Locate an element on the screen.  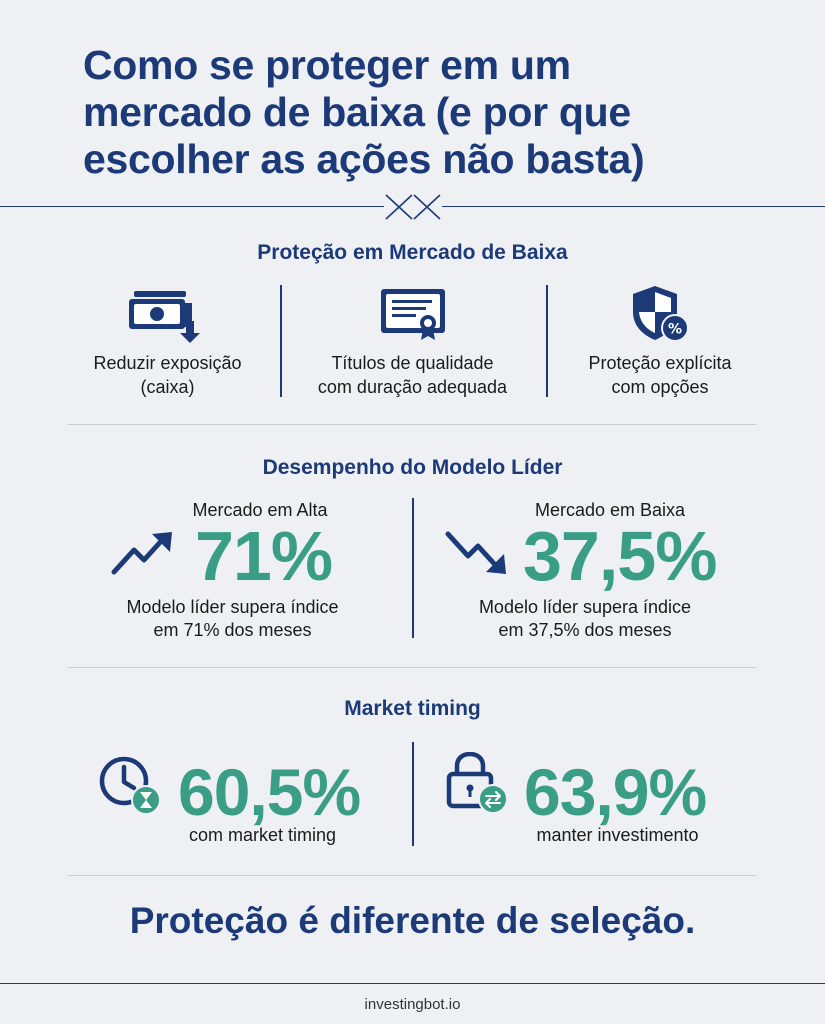
trend-up-icon is located at coordinates (141, 553).